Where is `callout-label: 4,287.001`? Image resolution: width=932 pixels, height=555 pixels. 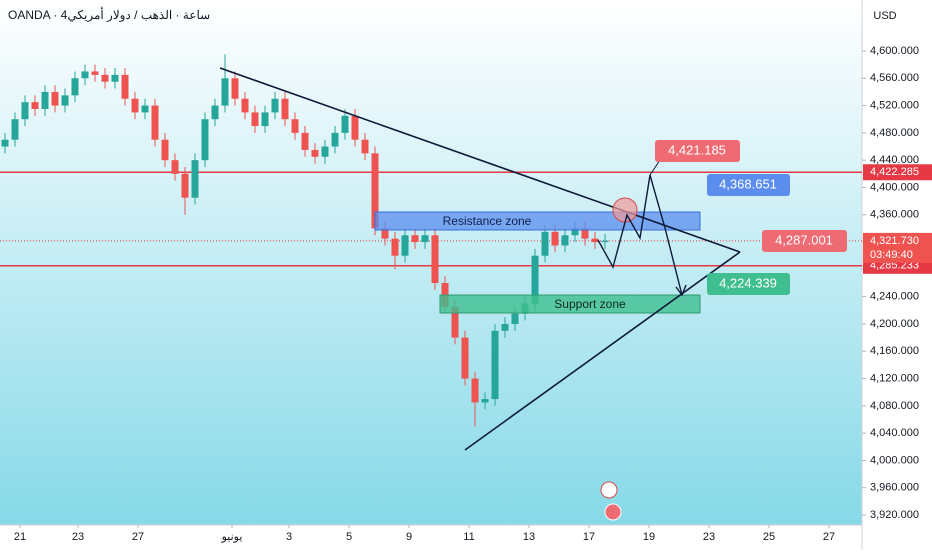
callout-label: 4,287.001 is located at coordinates (804, 239).